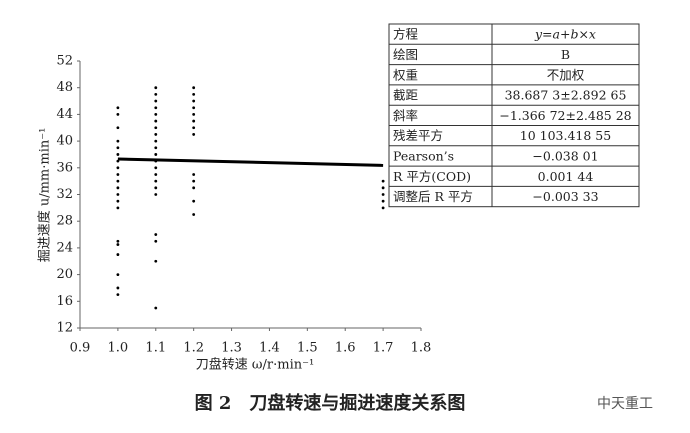  Describe the element at coordinates (193, 348) in the screenshot. I see `x-tick-label: 1.2` at that location.